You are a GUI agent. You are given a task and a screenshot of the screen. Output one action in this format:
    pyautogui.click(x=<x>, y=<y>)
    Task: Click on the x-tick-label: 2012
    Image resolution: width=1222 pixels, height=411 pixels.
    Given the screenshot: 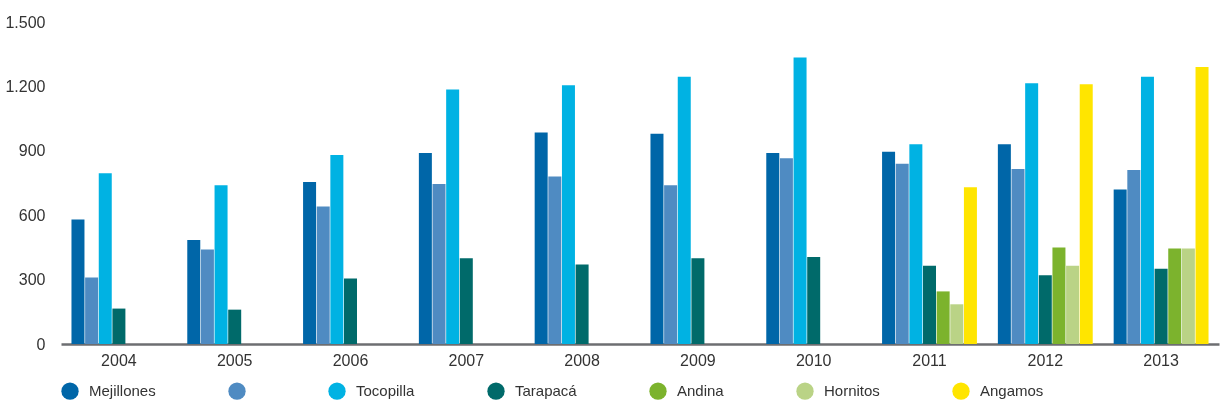 What is the action you would take?
    pyautogui.click(x=1045, y=360)
    